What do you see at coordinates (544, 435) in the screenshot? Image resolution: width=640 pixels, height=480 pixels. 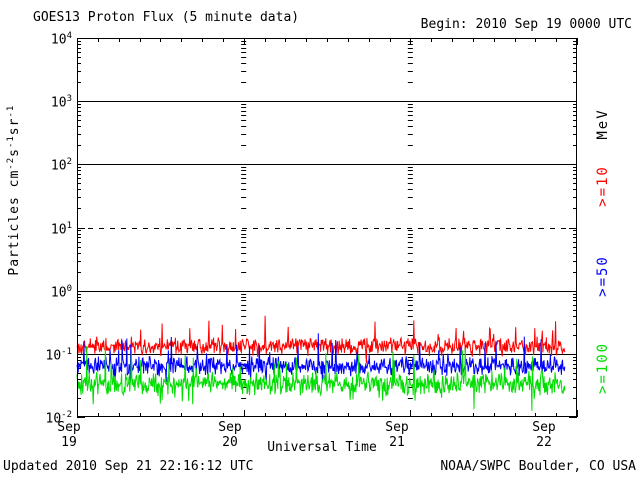 I see `x-tick-label: Sep 22` at bounding box center [544, 435].